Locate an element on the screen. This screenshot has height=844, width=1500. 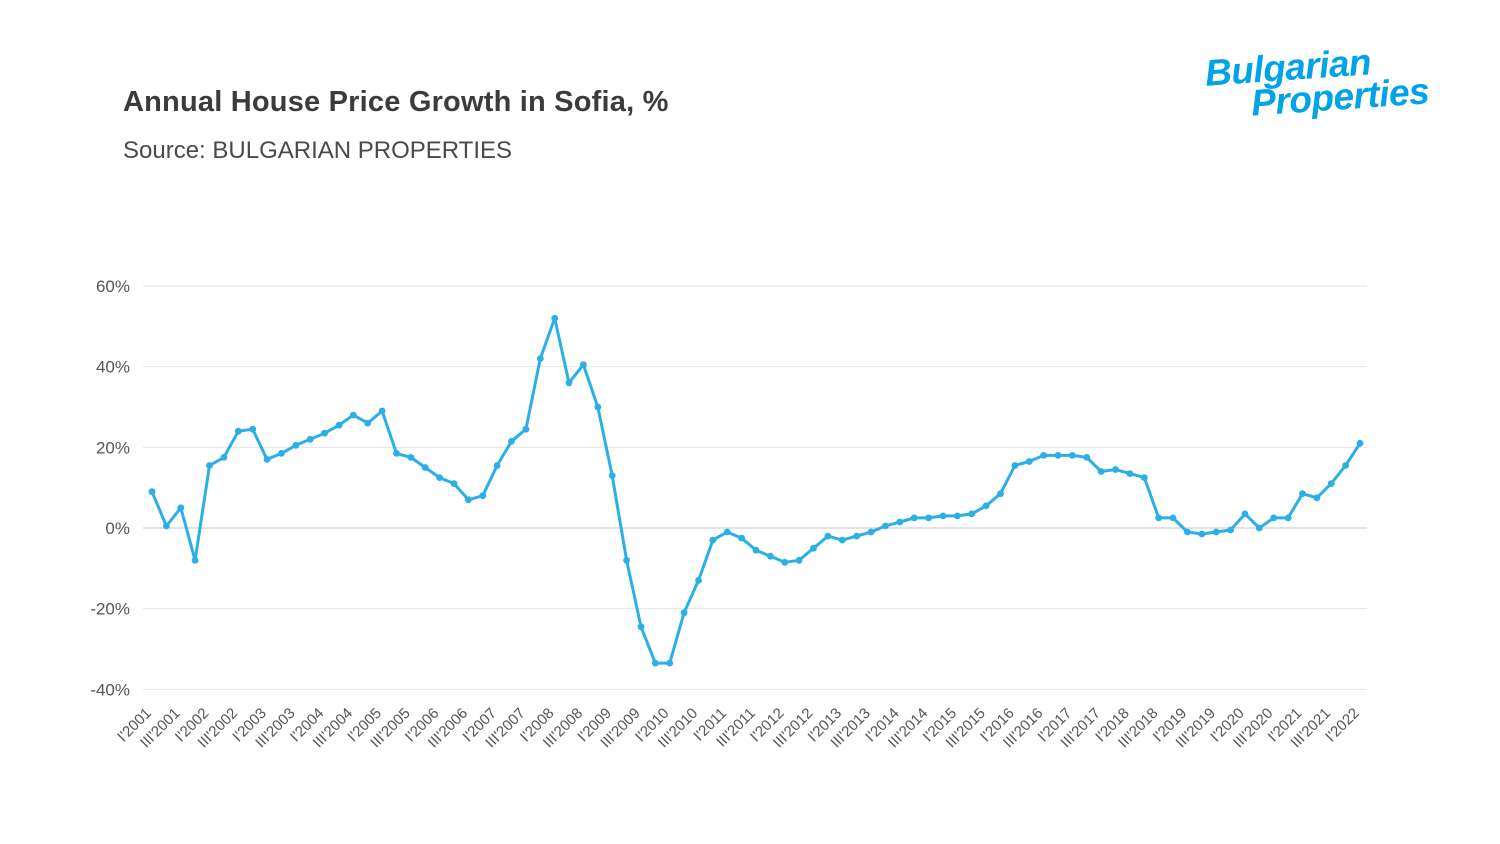
chart-title: Annual House Price Growth in Sofia, % is located at coordinates (396, 102).